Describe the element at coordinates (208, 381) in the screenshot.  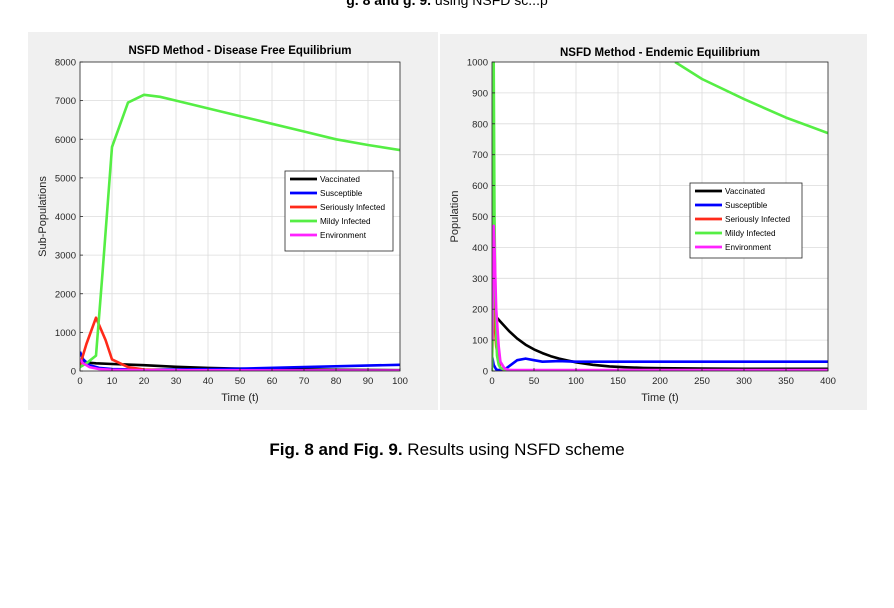
I see `x-tick-label: 40` at that location.